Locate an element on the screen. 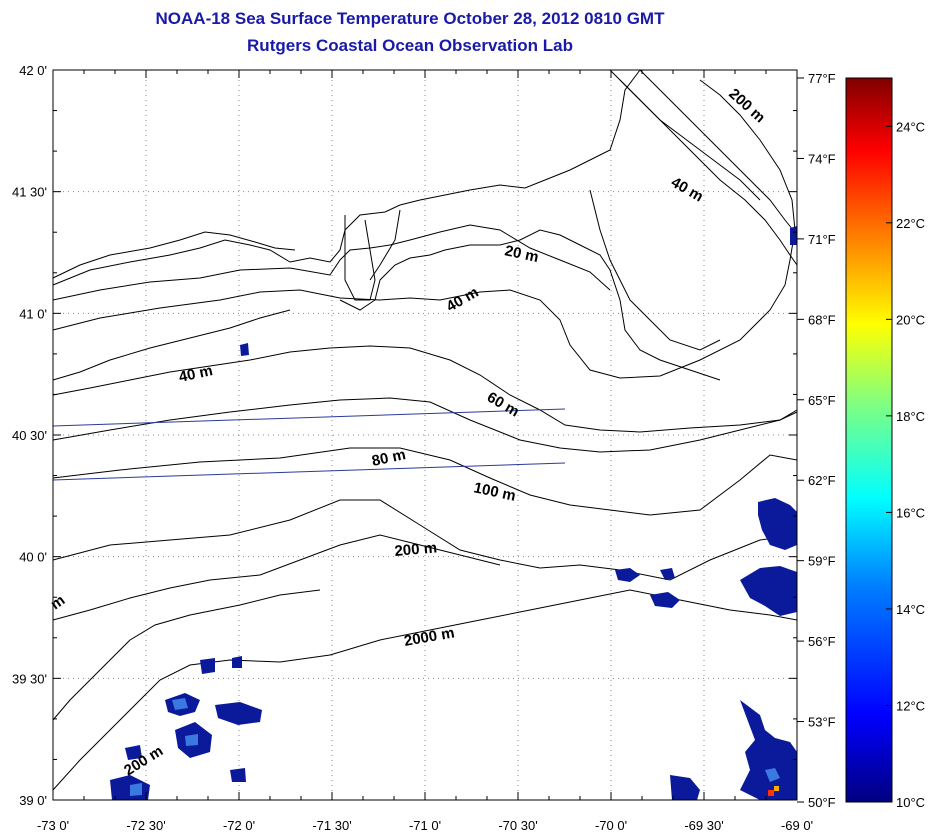  colorbar-c-label: 22°C is located at coordinates (910, 223).